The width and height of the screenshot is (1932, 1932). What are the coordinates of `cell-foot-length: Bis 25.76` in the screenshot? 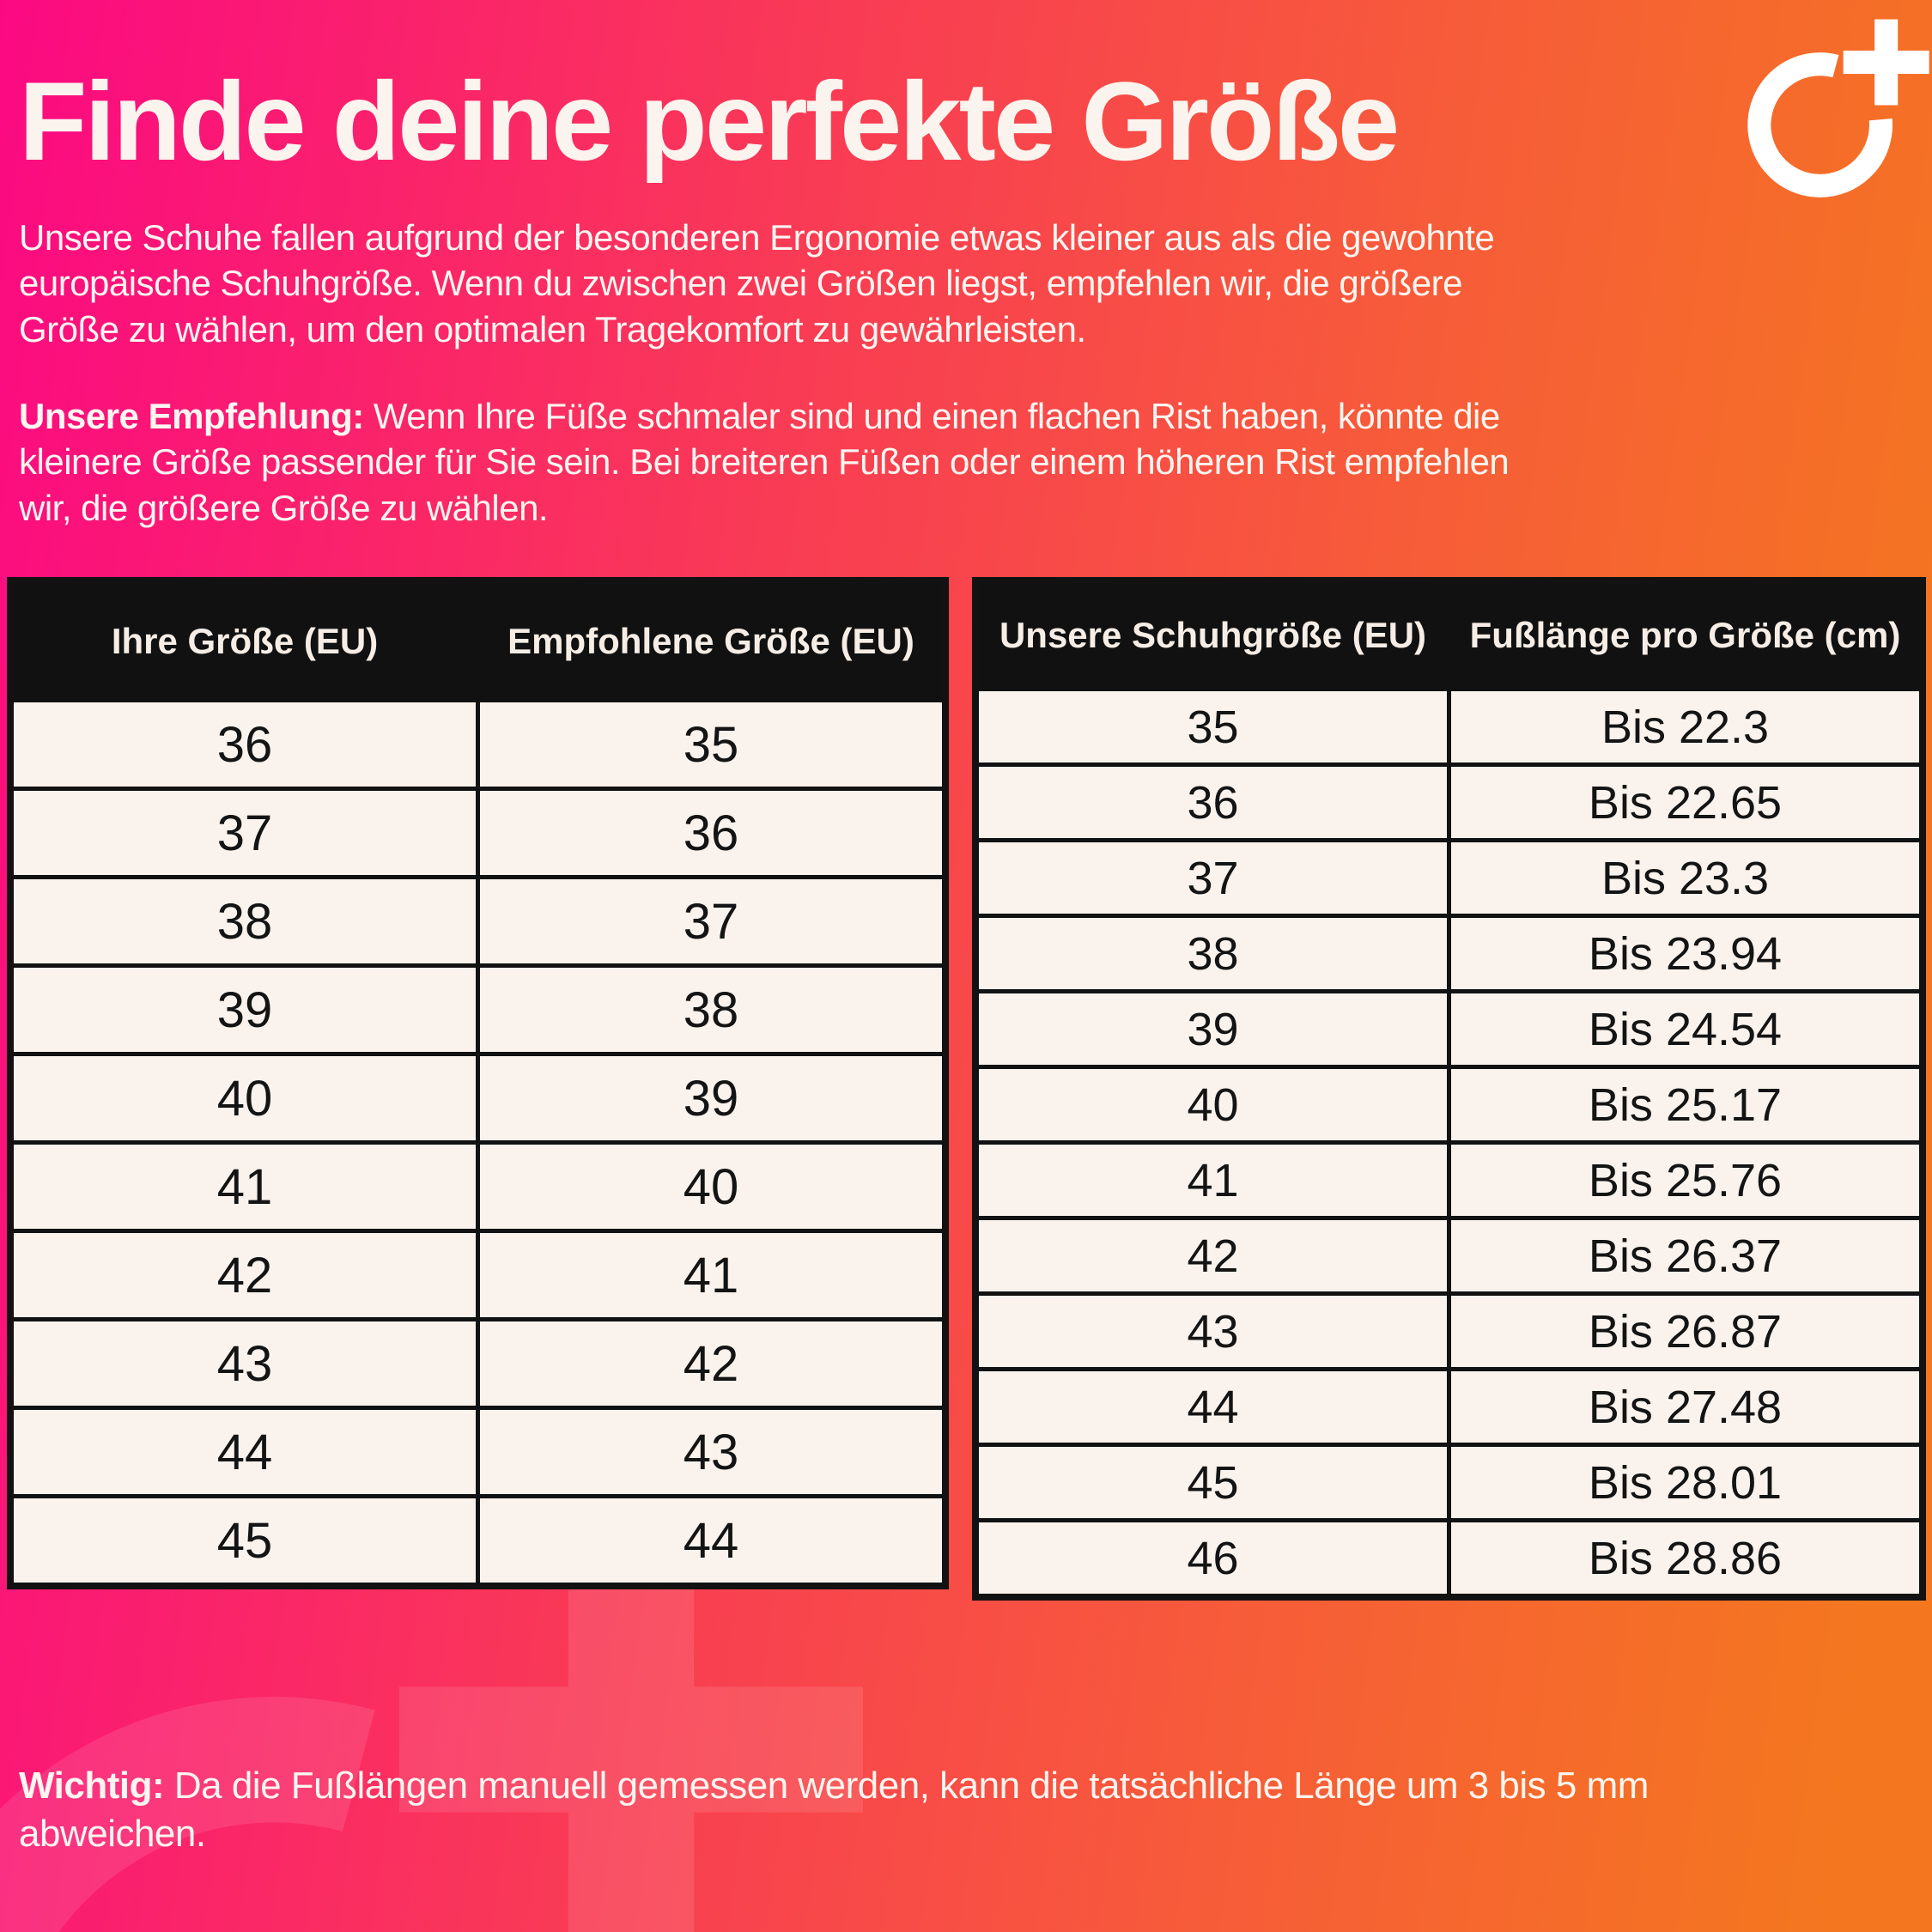 It's located at (1686, 1180).